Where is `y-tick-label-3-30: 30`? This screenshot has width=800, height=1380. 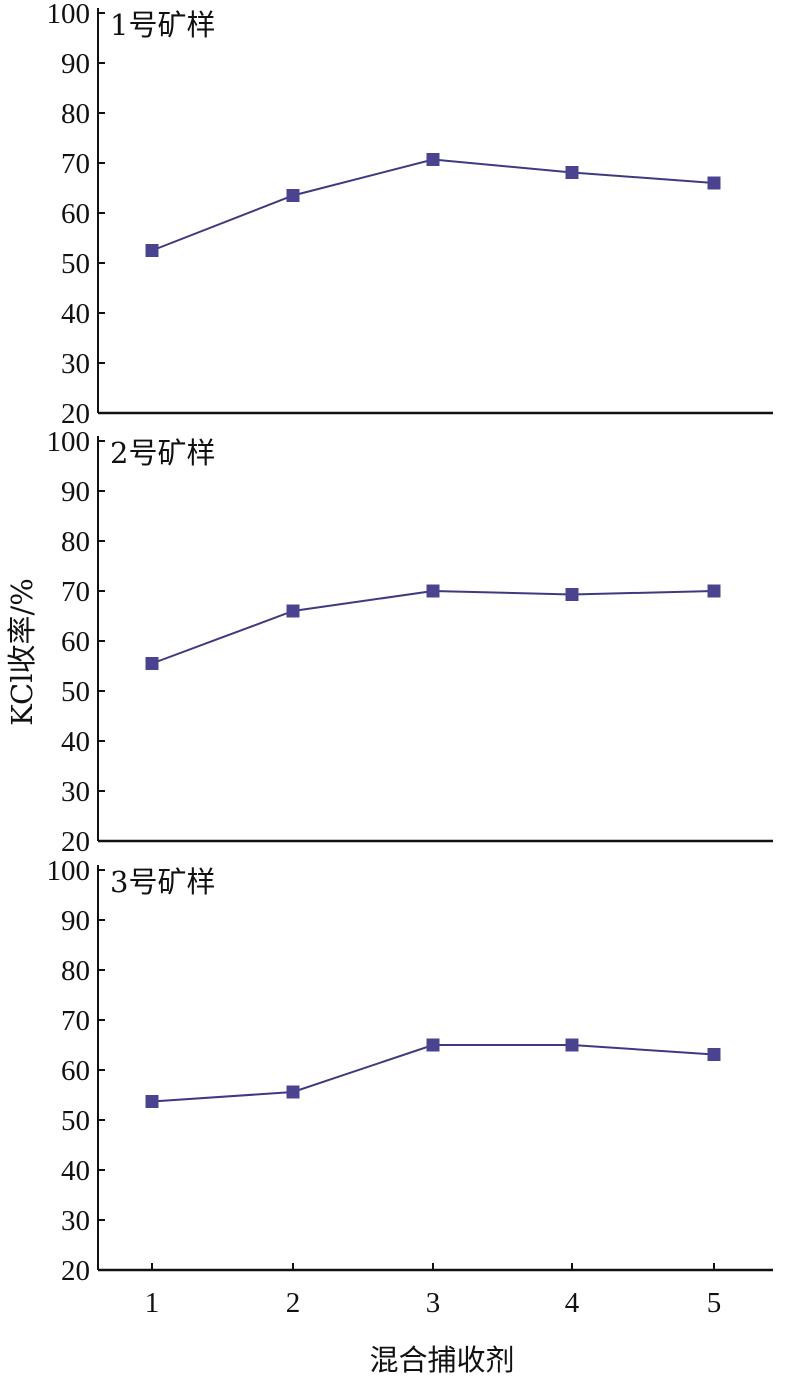
y-tick-label-3-30: 30 is located at coordinates (75, 1221).